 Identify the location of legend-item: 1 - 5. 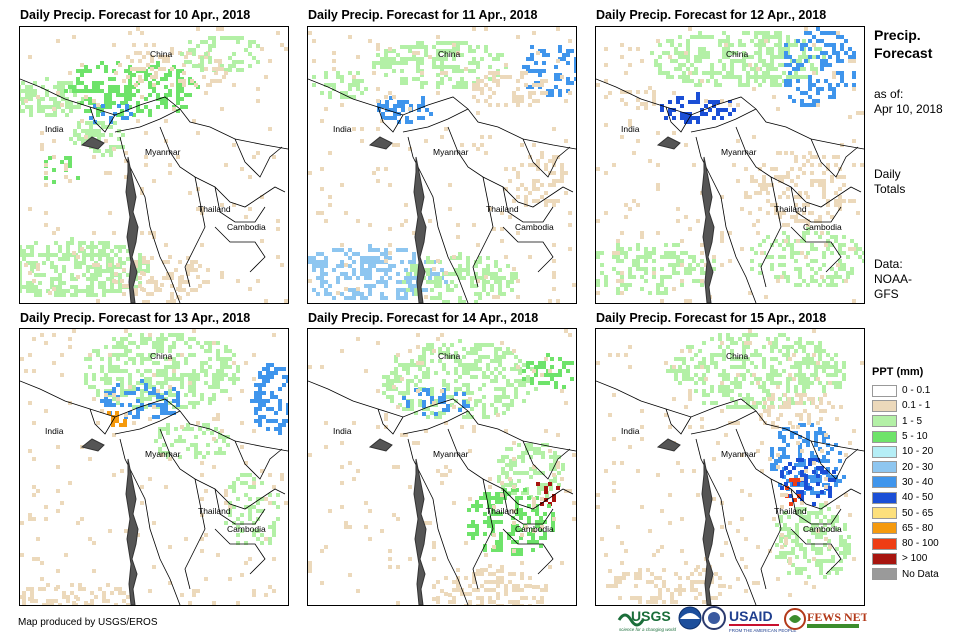
(905, 421).